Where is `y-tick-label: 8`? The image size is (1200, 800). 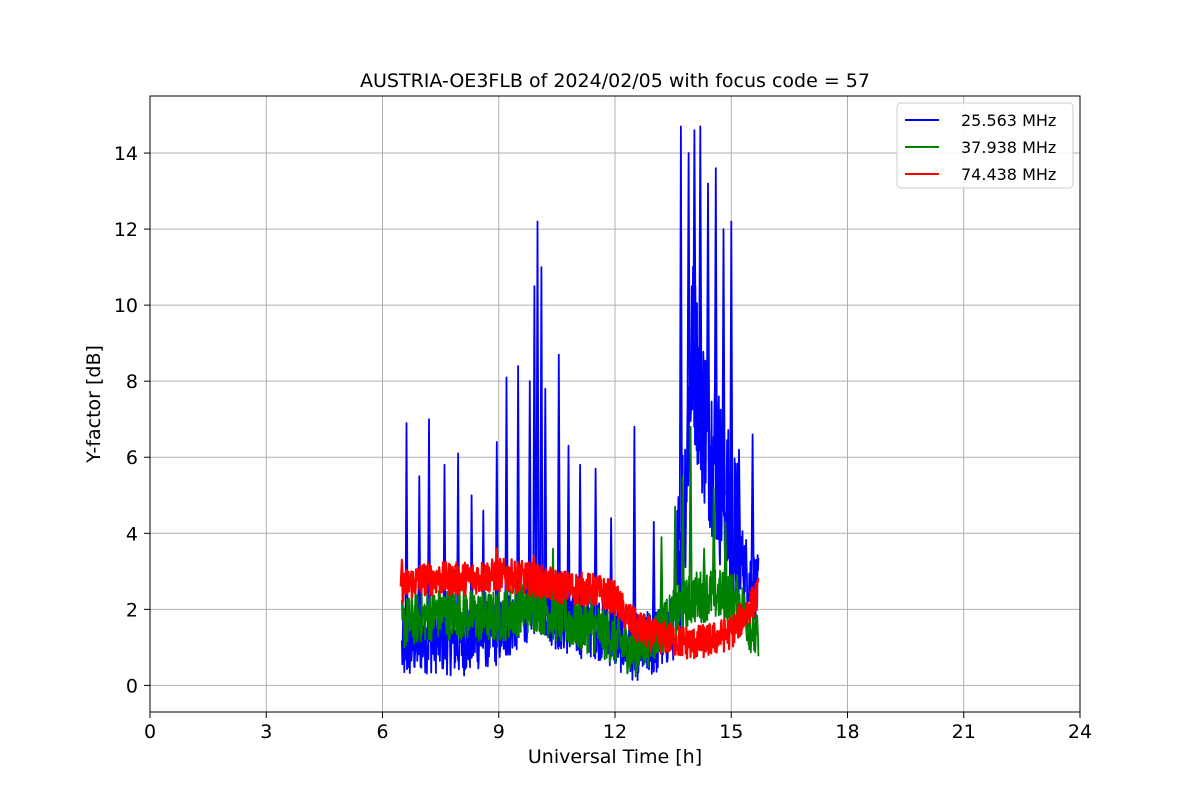
y-tick-label: 8 is located at coordinates (132, 382).